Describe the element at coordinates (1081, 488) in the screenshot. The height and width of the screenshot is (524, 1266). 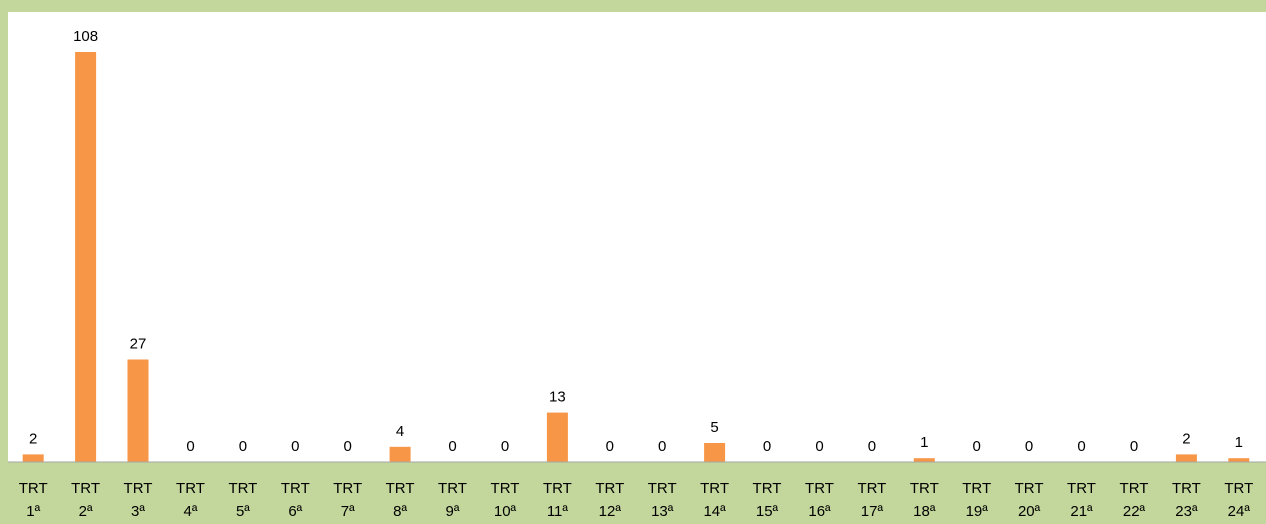
I see `category-label-21-line1: TRT` at that location.